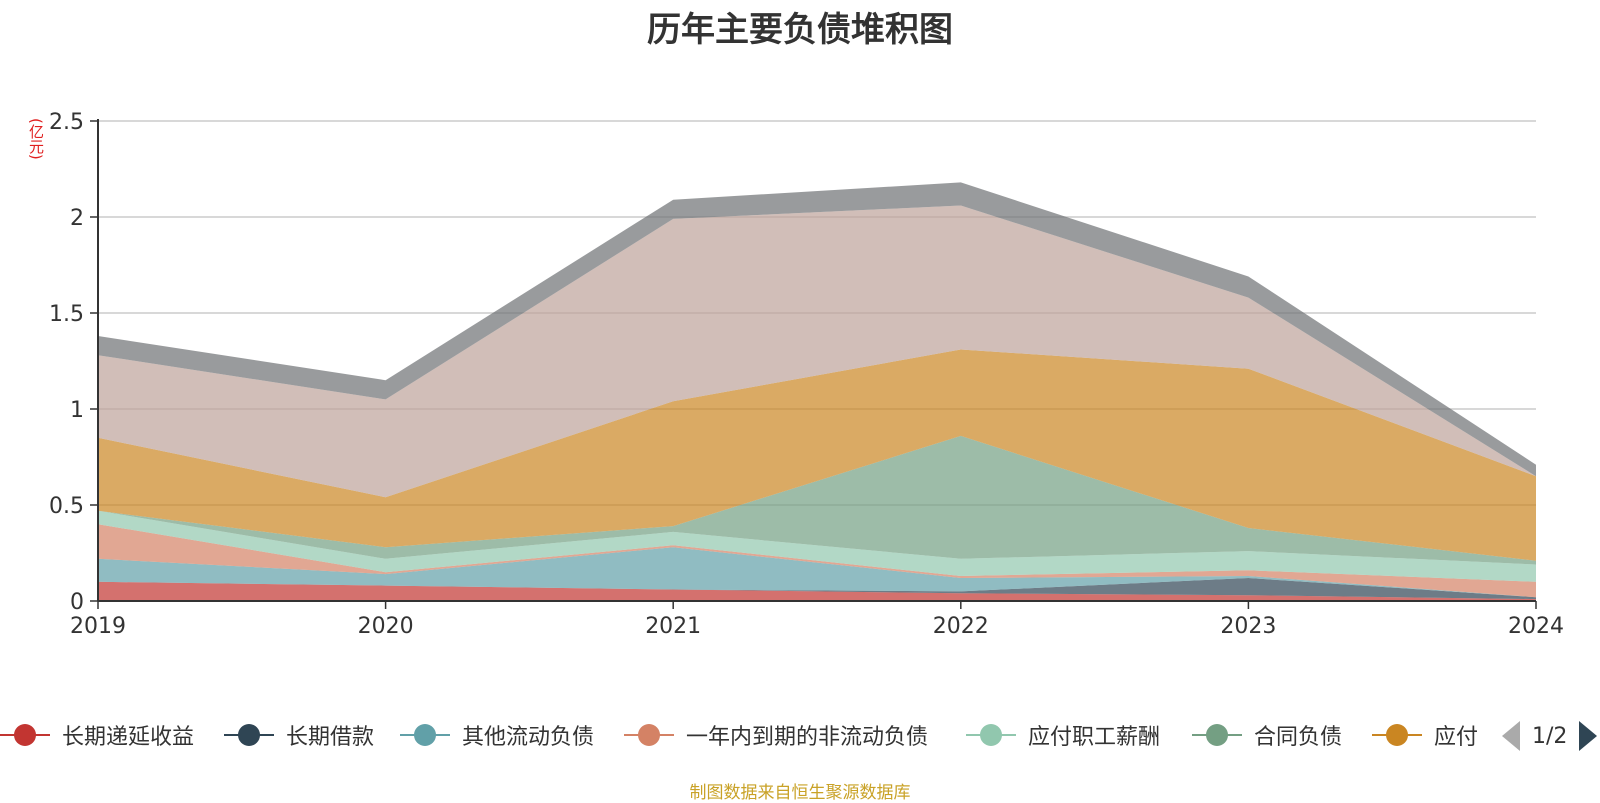 Image resolution: width=1600 pixels, height=803 pixels. What do you see at coordinates (673, 626) in the screenshot?
I see `x-tick-label: 2021` at bounding box center [673, 626].